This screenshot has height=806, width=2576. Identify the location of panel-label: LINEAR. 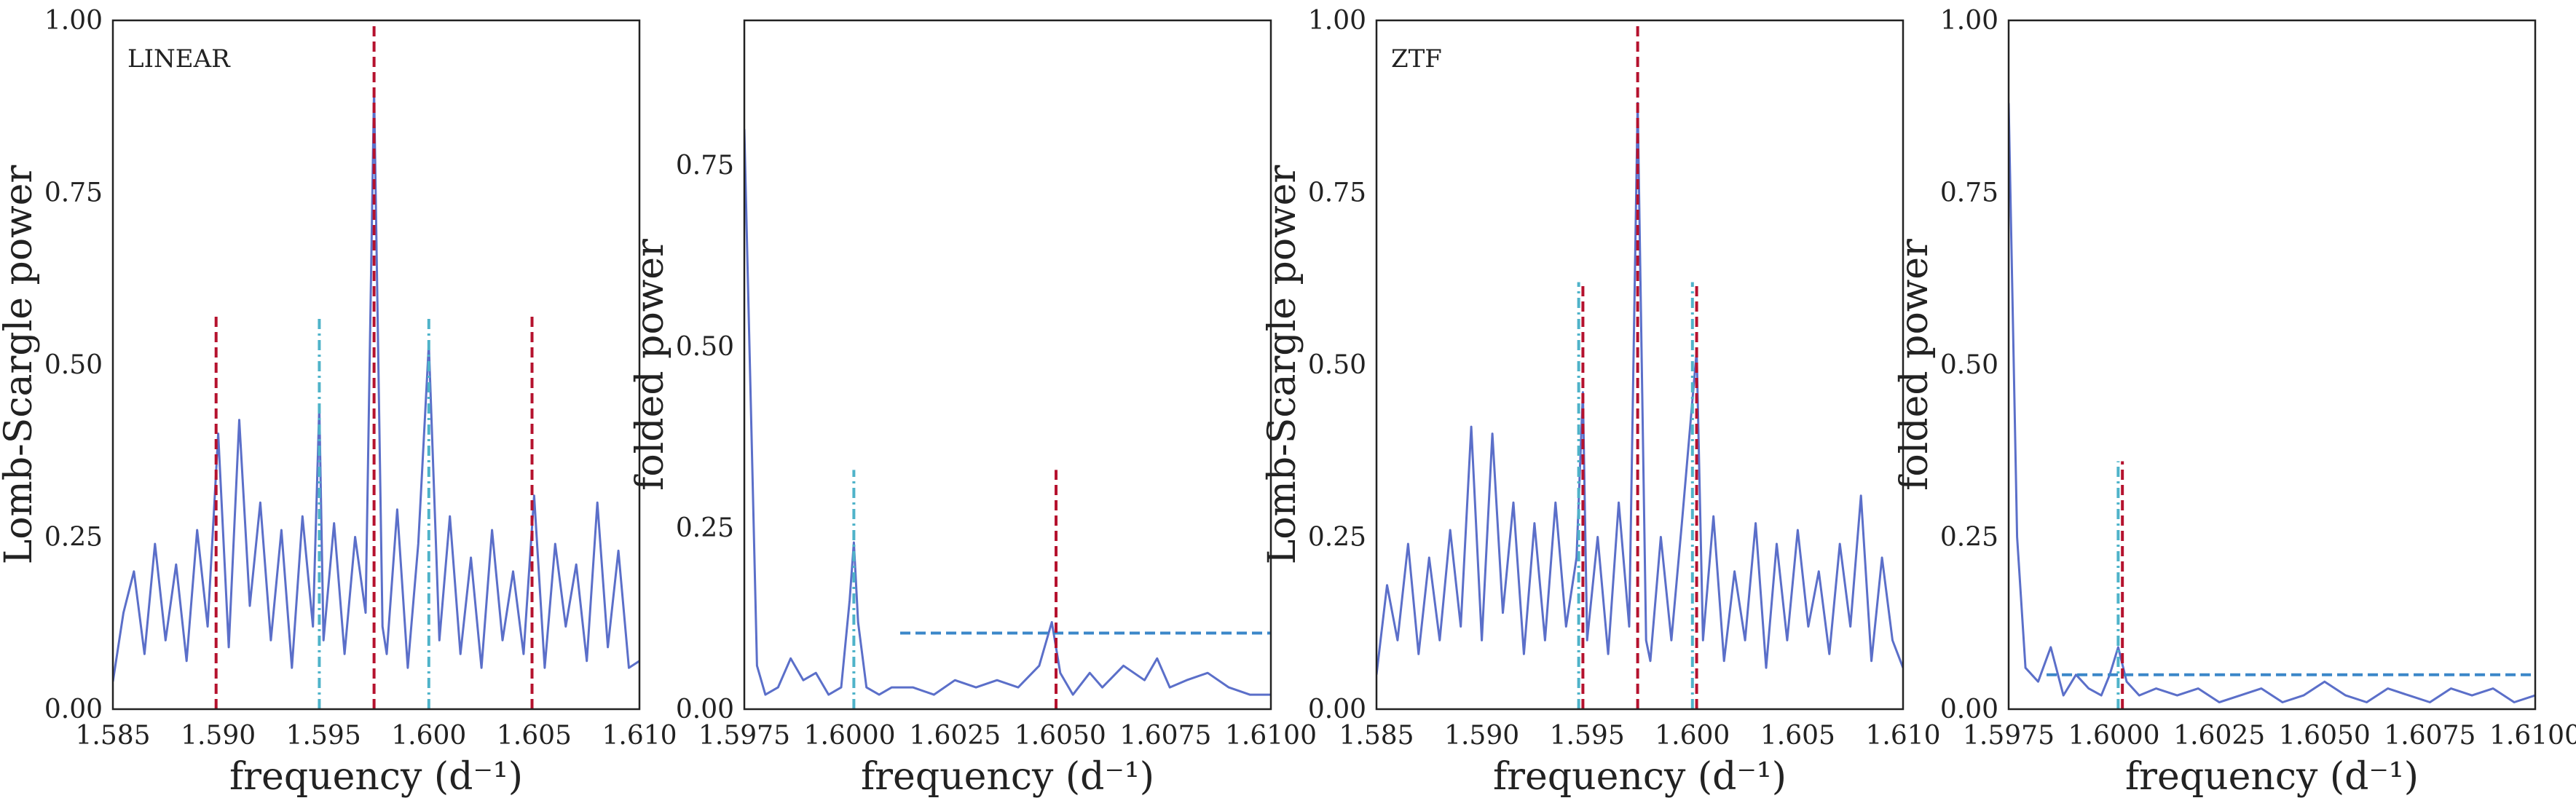
(179, 59).